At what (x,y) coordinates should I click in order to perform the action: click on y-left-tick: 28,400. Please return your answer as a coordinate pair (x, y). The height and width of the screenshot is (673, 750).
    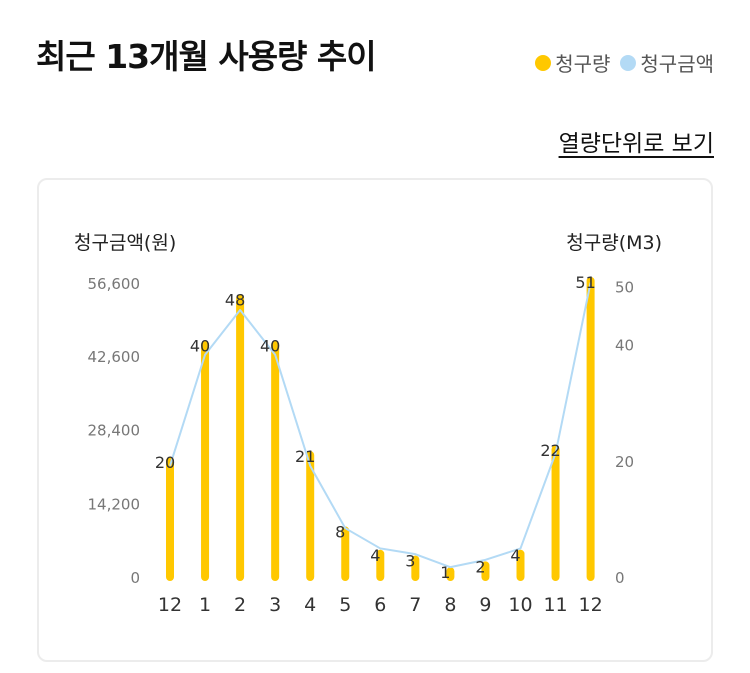
    Looking at the image, I should click on (114, 431).